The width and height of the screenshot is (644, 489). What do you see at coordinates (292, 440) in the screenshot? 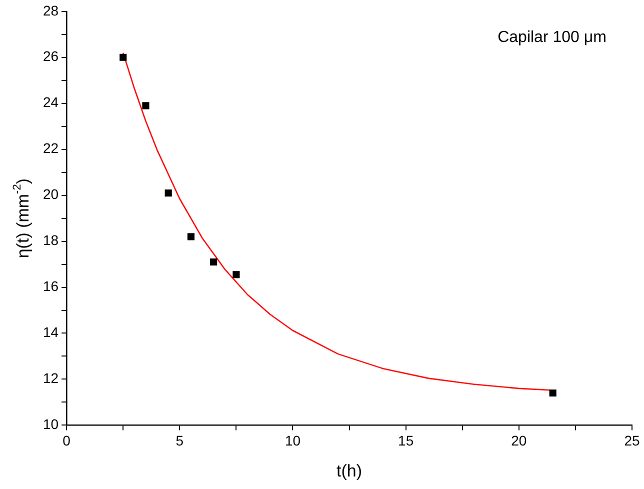
I see `x-tick-label: 10` at bounding box center [292, 440].